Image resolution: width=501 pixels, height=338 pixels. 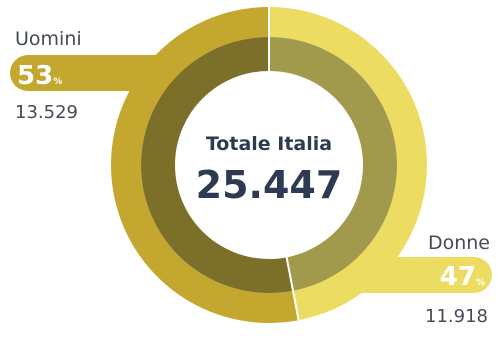 I want to click on donne-percent-sign: %, so click(x=480, y=283).